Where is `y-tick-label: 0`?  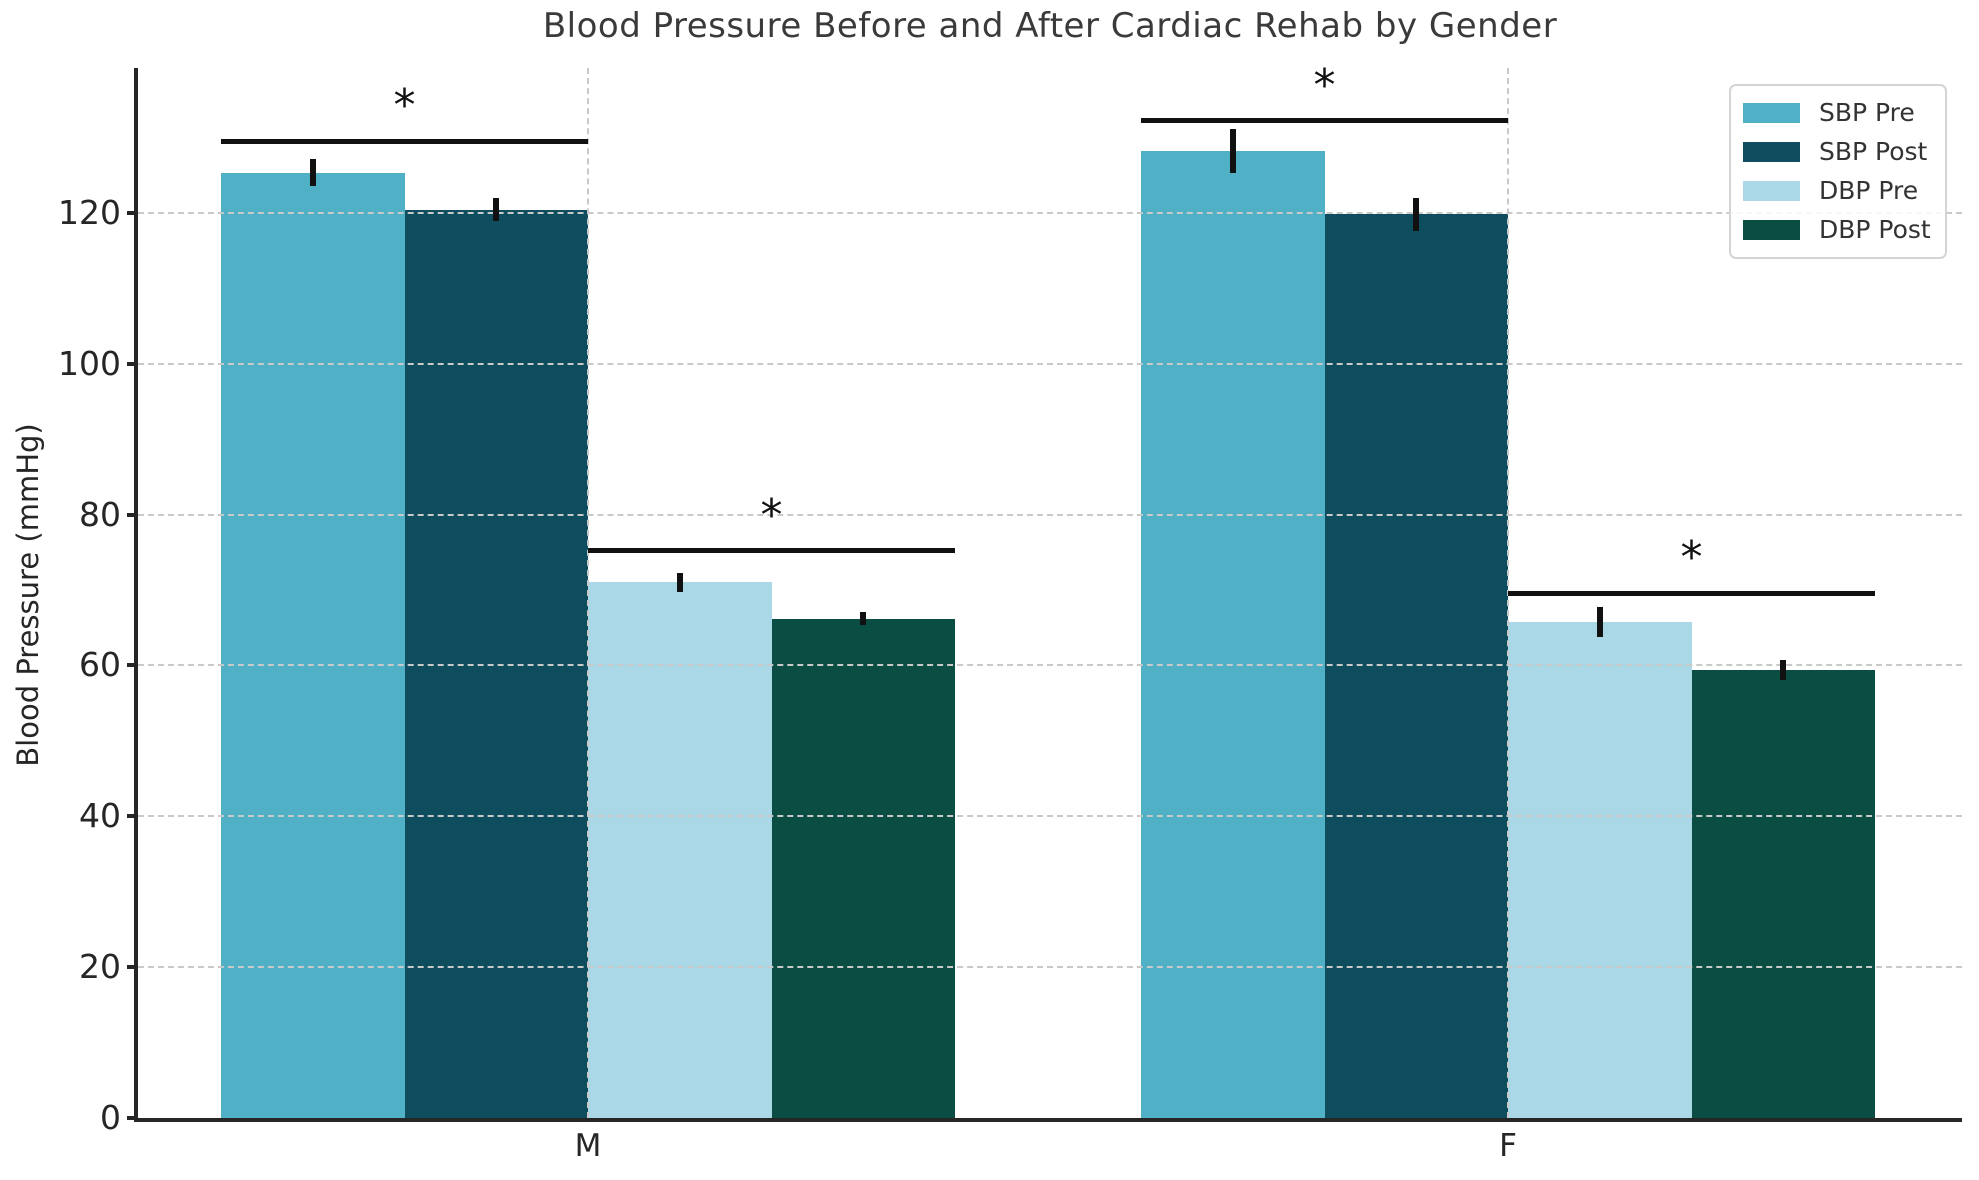
y-tick-label: 0 is located at coordinates (110, 1117).